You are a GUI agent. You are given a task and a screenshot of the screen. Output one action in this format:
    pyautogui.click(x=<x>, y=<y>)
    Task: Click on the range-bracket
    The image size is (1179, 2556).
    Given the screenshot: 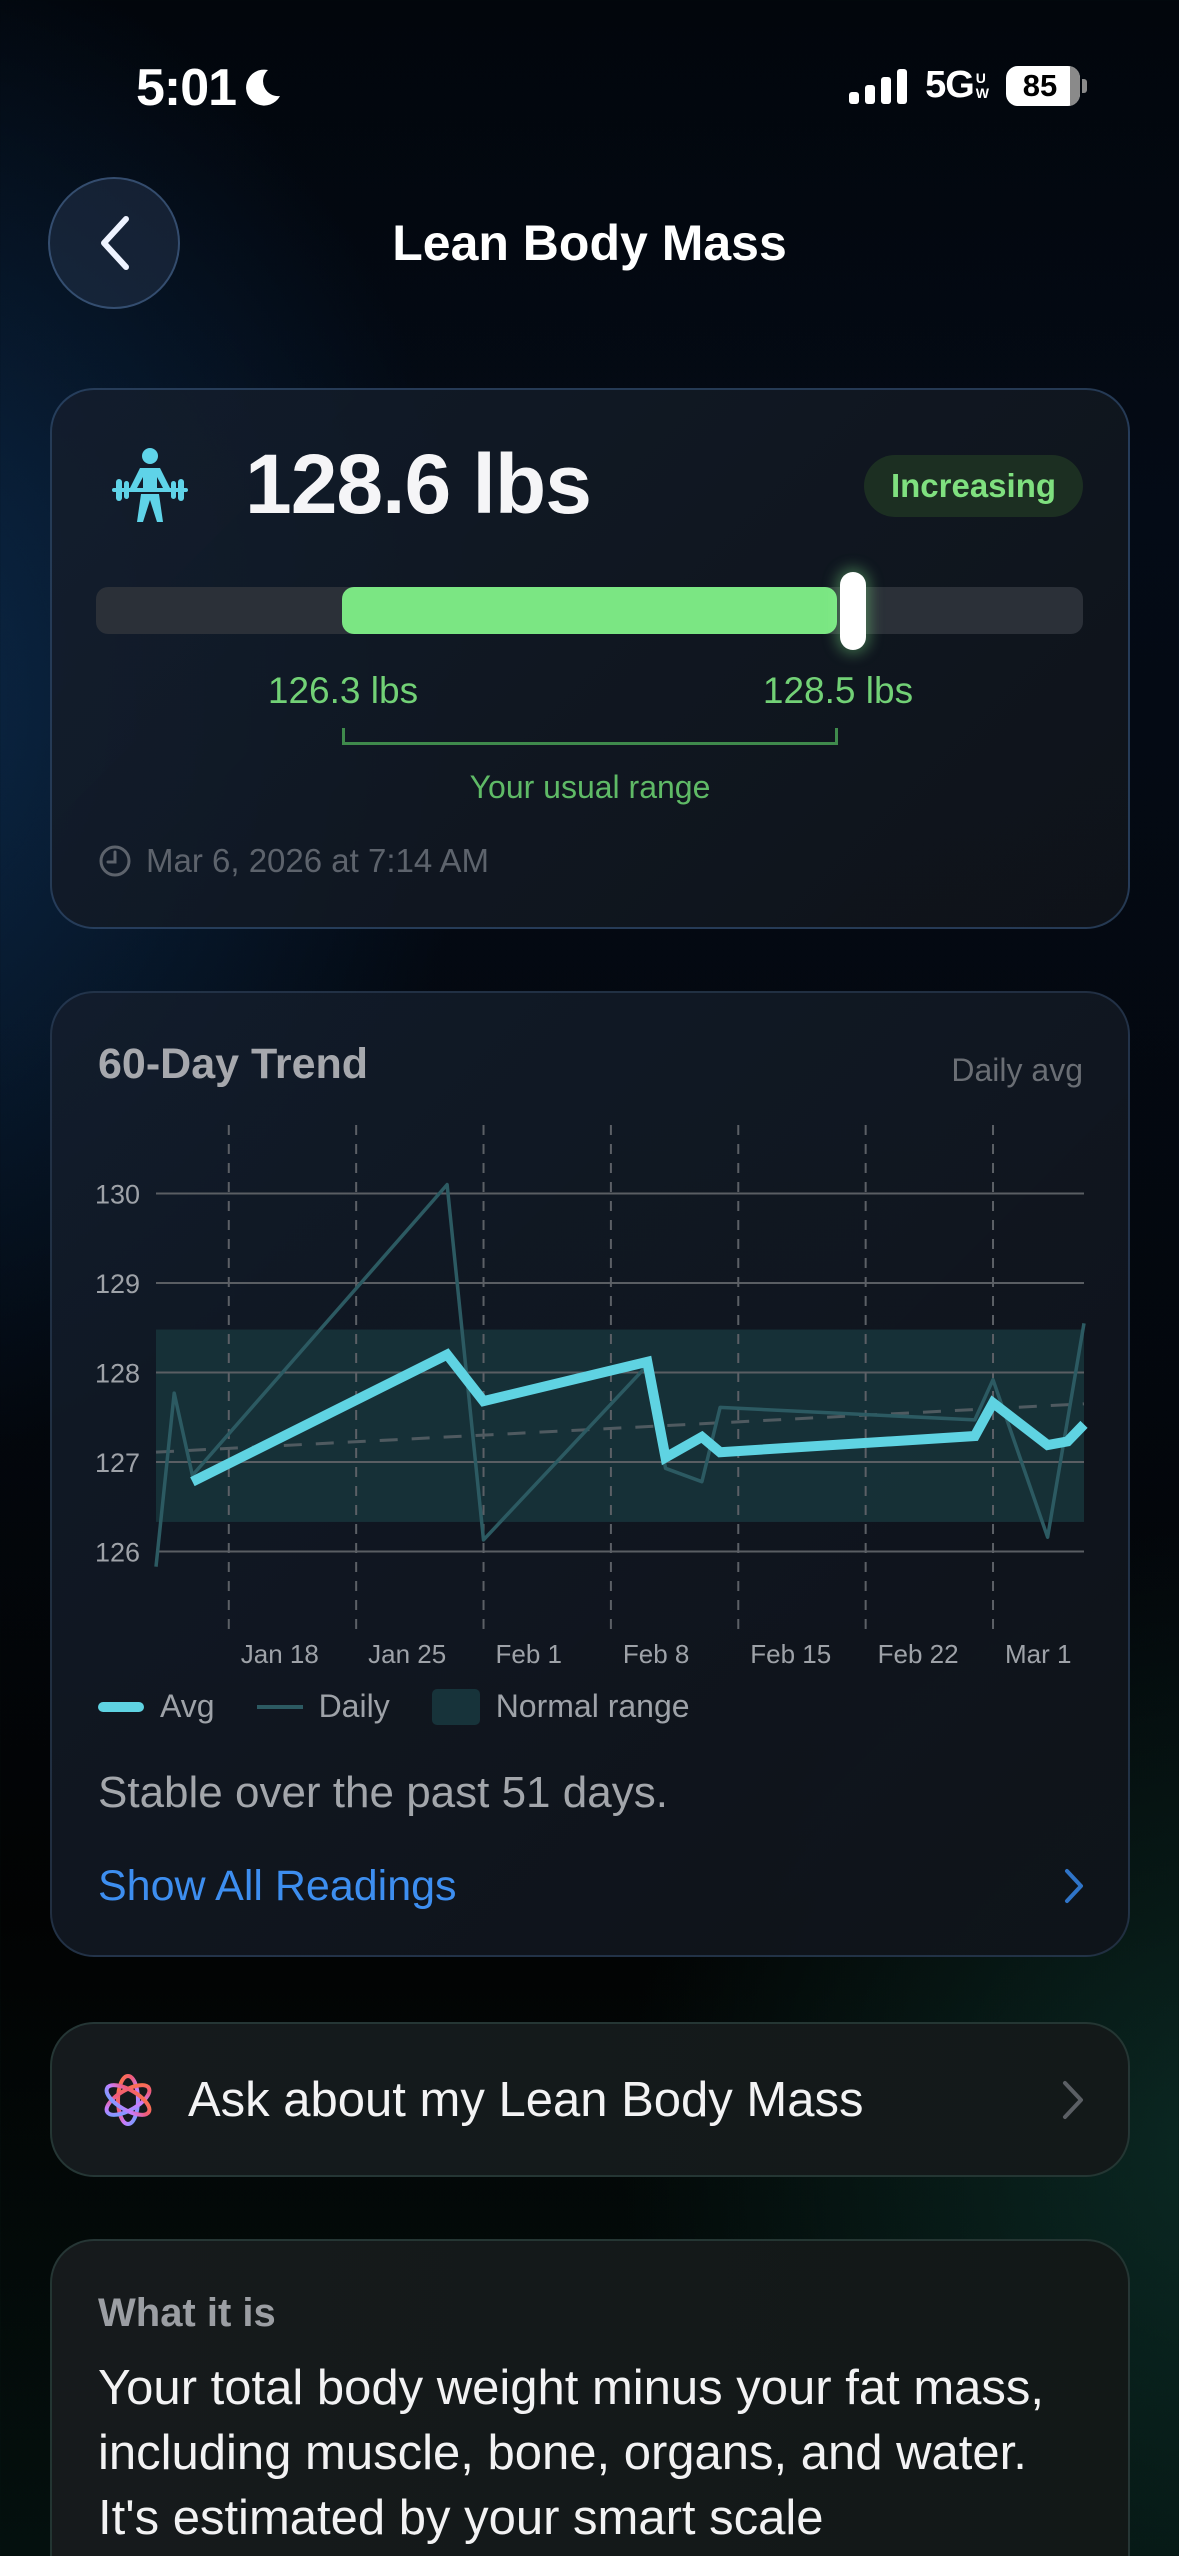 What is the action you would take?
    pyautogui.click(x=590, y=736)
    